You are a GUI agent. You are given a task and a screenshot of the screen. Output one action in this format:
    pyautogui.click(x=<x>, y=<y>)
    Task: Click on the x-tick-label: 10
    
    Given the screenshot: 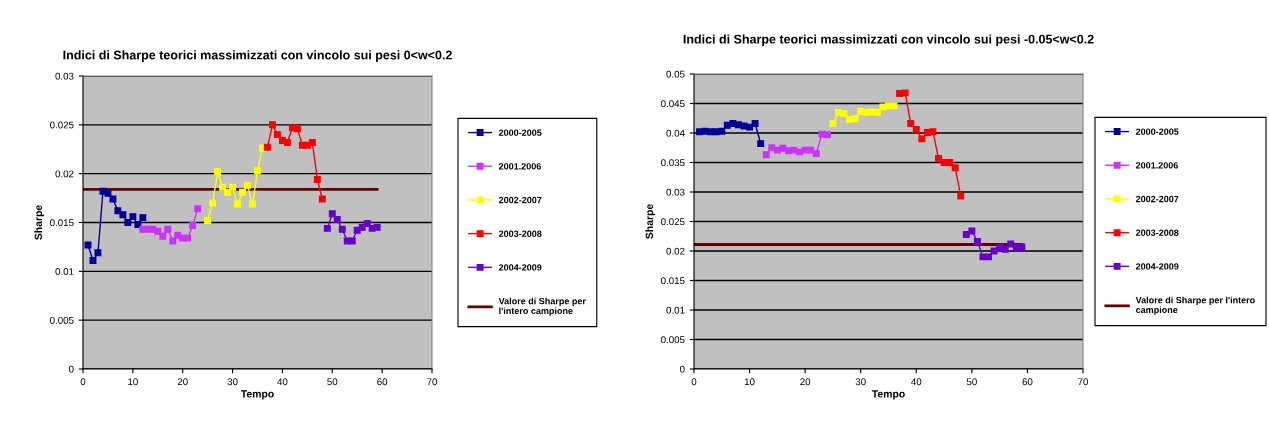 What is the action you would take?
    pyautogui.click(x=133, y=382)
    